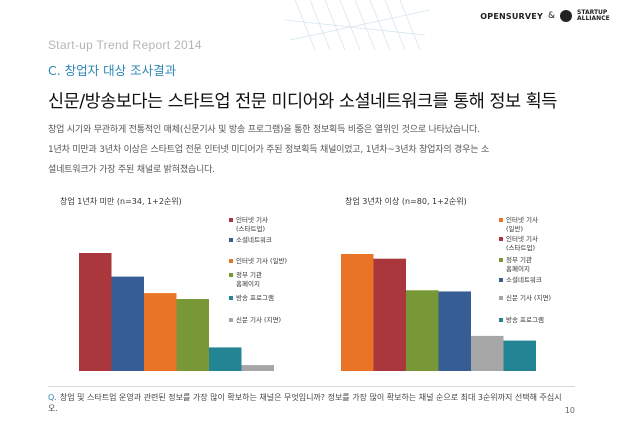  I want to click on chart-1-legend-item: 정부 기관 홈페이지, so click(245, 280).